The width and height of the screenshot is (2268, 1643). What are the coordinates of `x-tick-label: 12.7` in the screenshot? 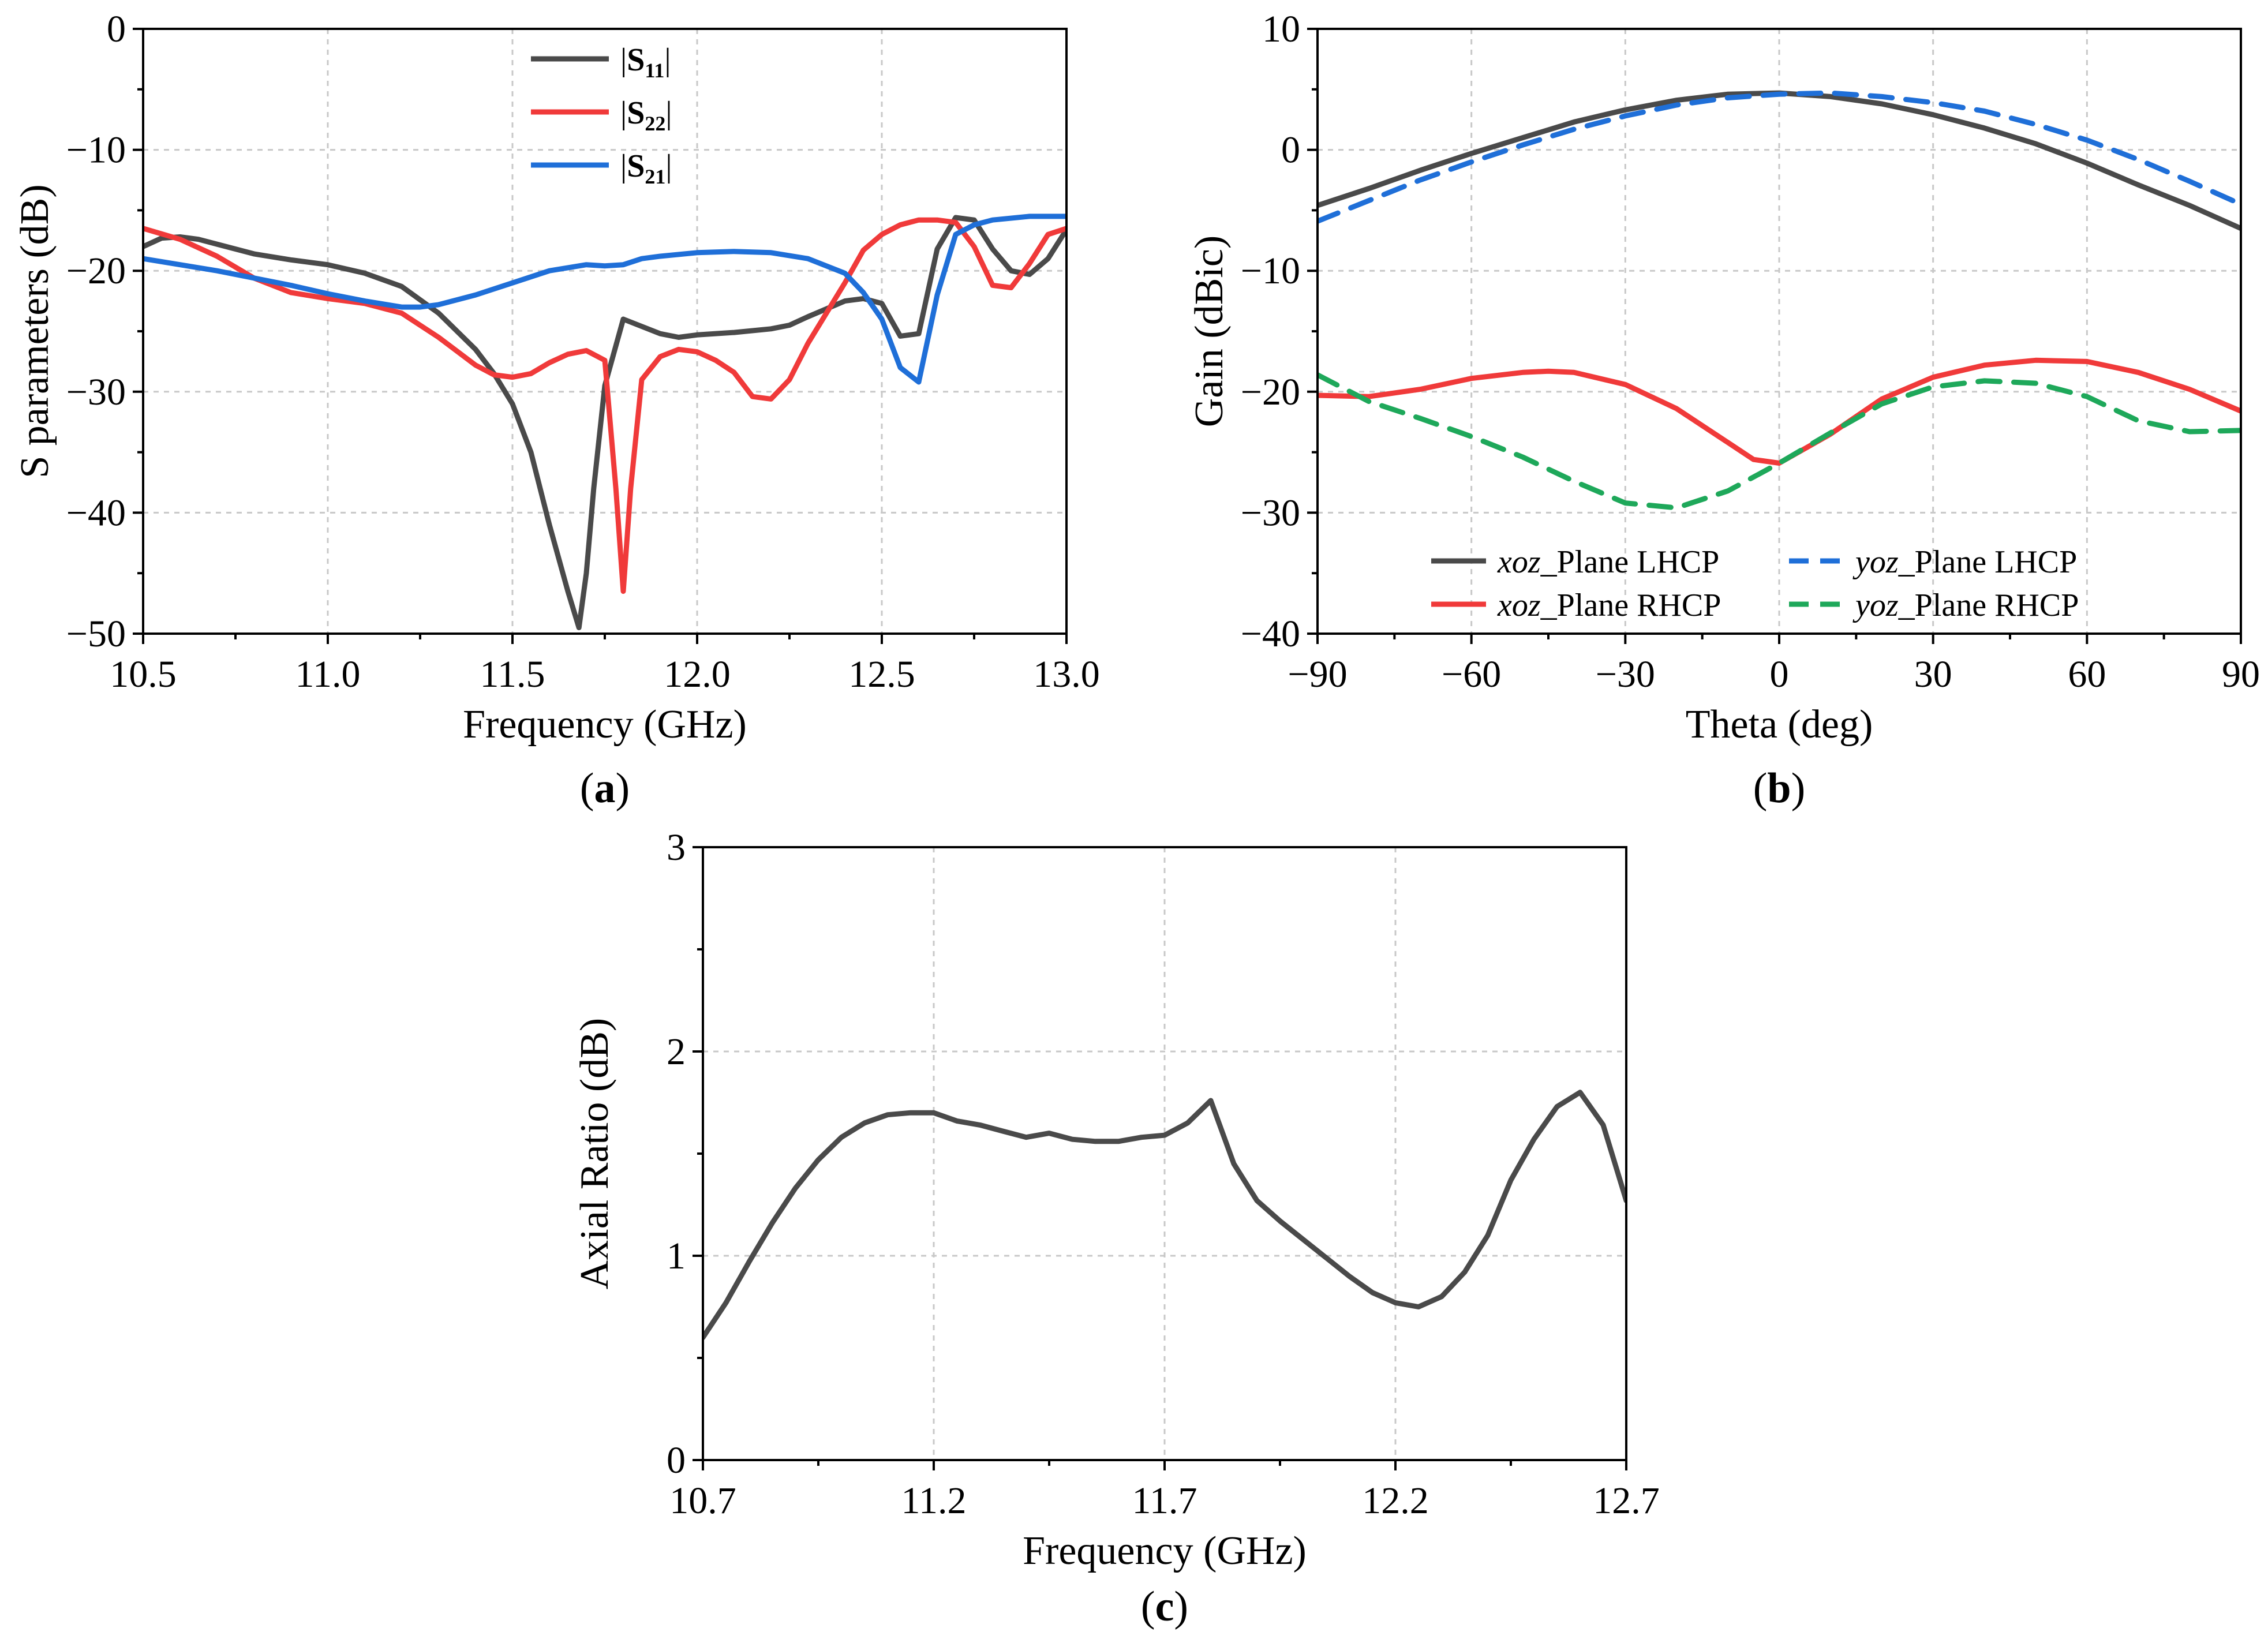 It's located at (1627, 1501).